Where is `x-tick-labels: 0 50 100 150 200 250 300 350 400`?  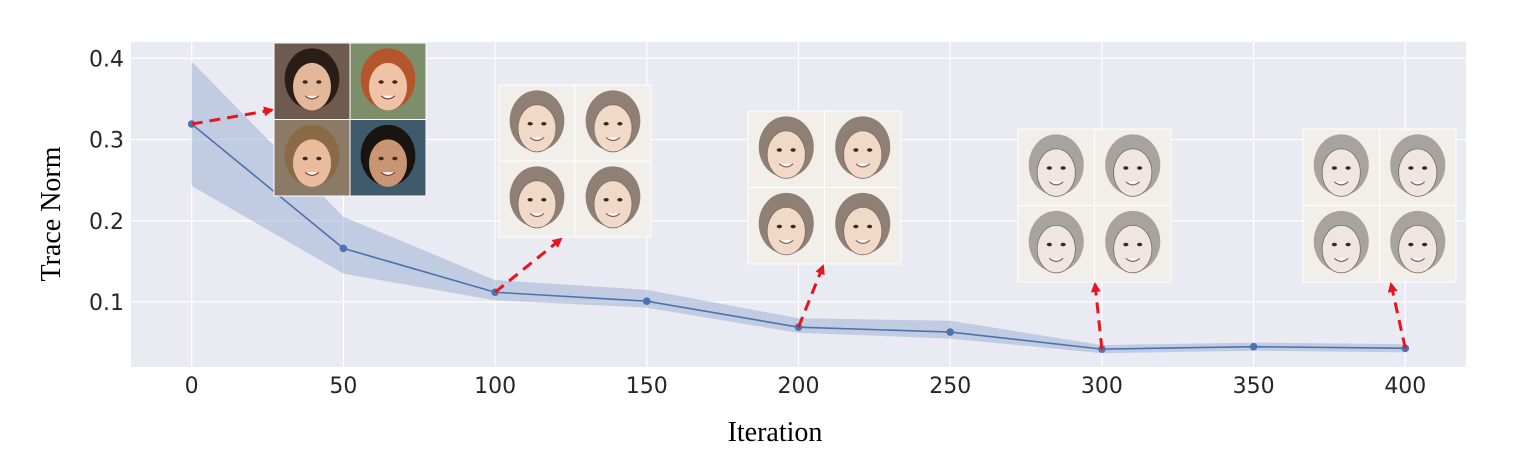 x-tick-labels: 0 50 100 150 200 250 300 350 400 is located at coordinates (806, 386).